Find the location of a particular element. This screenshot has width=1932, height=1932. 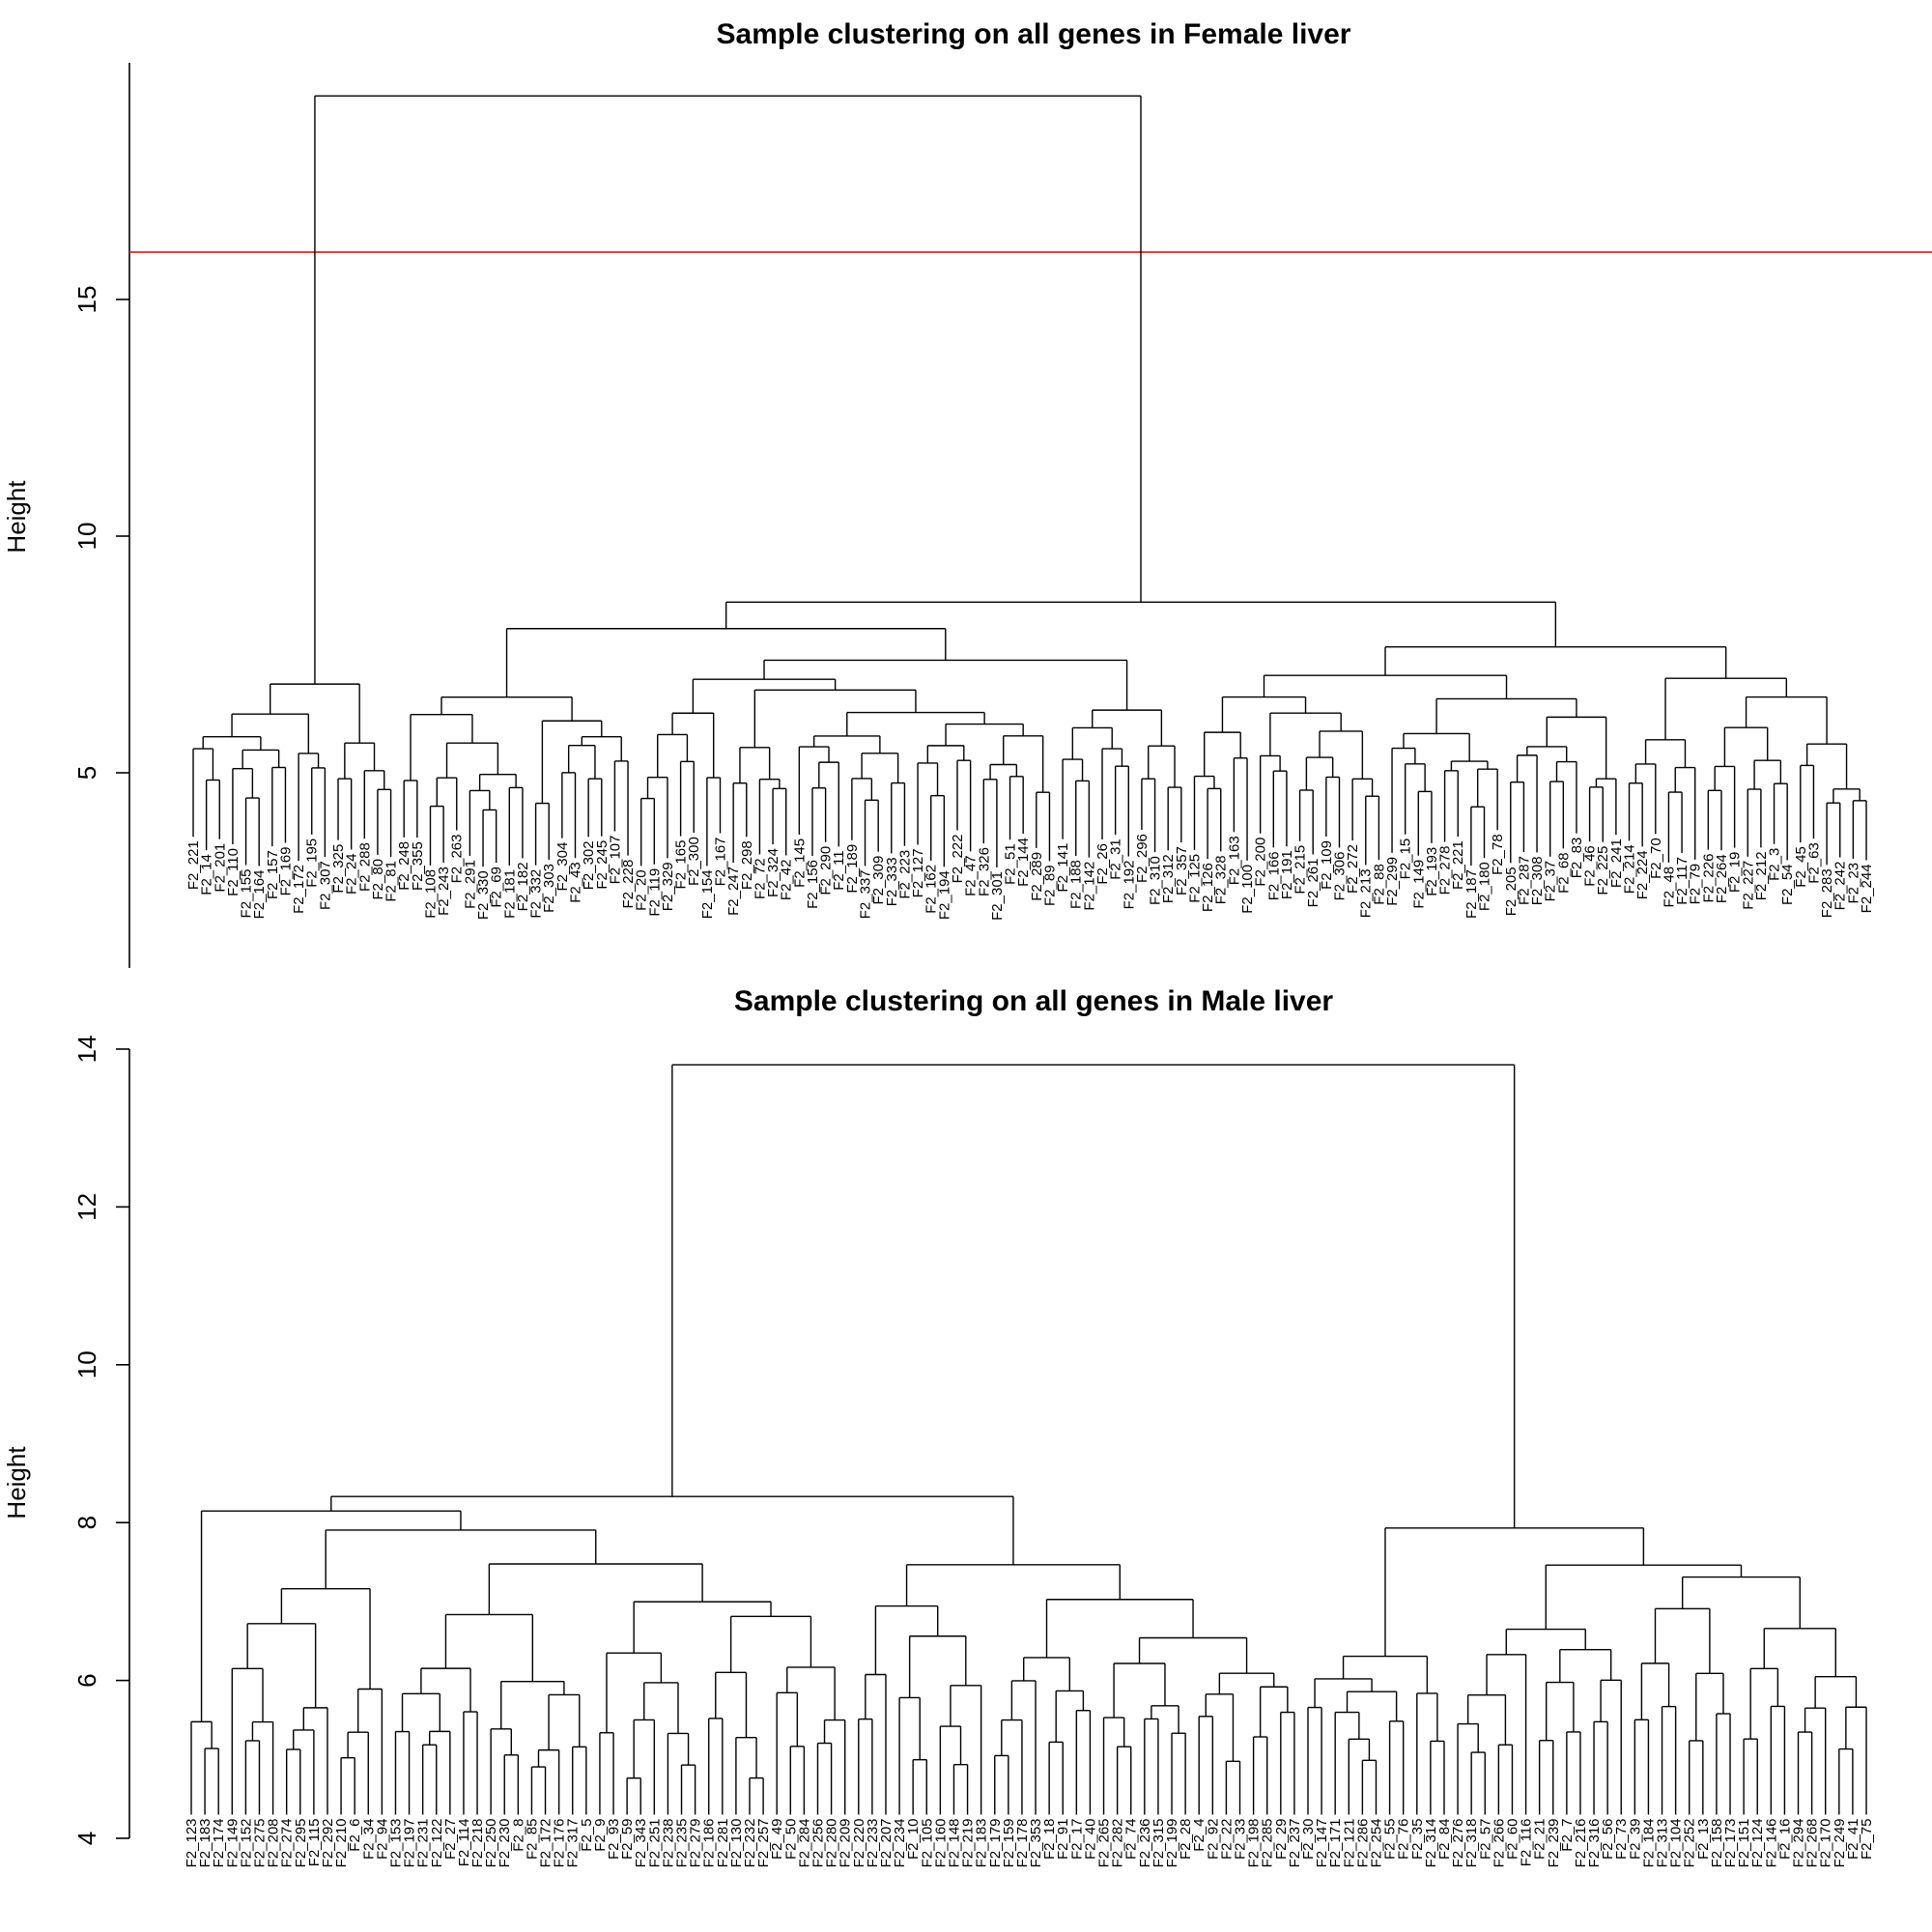

leaf-label: F2_40 is located at coordinates (1090, 1839).